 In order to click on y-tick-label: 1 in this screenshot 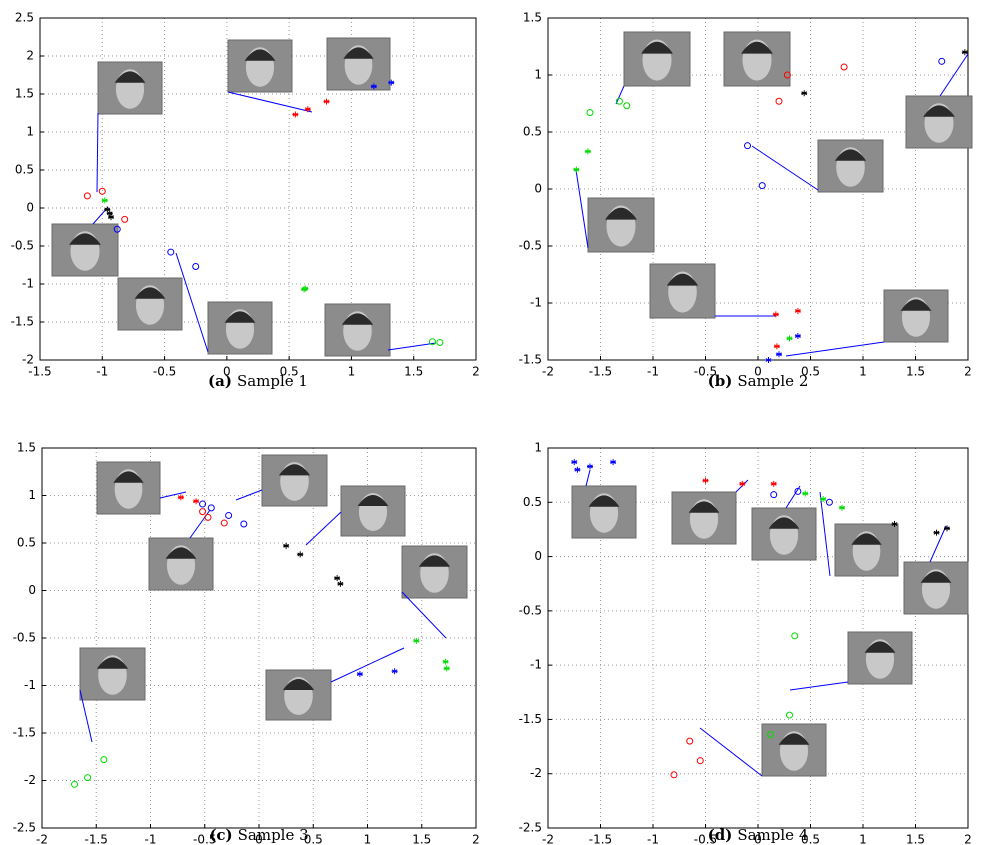, I will do `click(538, 75)`.